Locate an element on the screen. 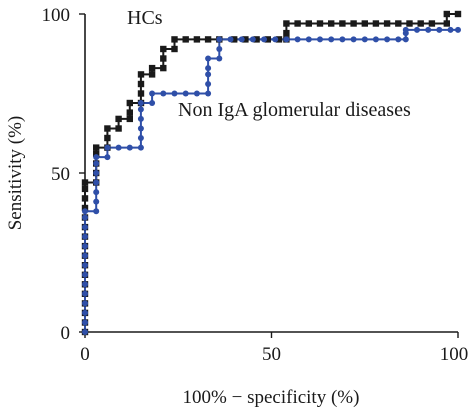 The image size is (474, 413). annotation-non-iga: Non IgA glomerular diseases is located at coordinates (294, 110).